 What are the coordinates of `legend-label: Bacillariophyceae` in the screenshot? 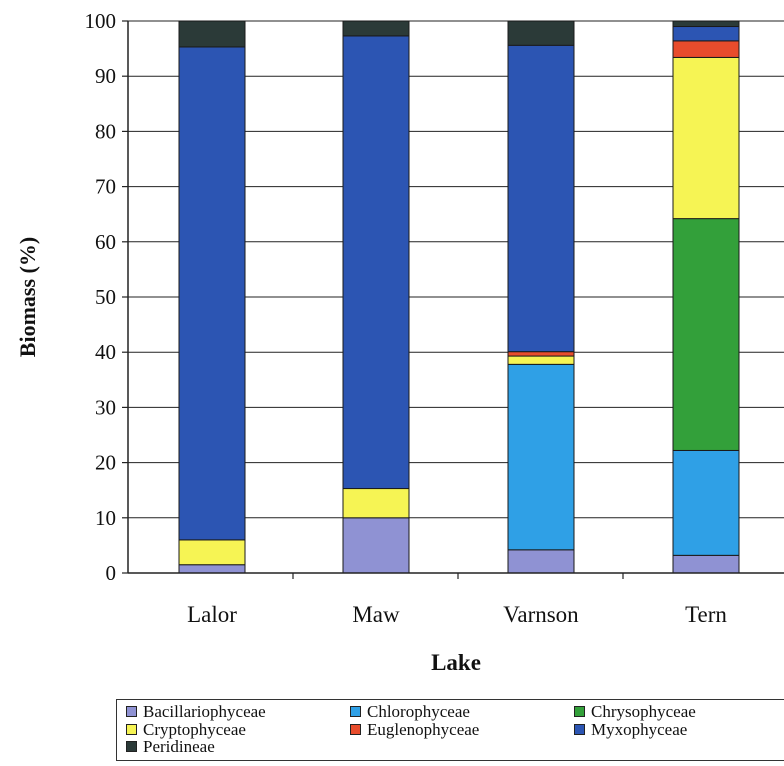 It's located at (204, 711).